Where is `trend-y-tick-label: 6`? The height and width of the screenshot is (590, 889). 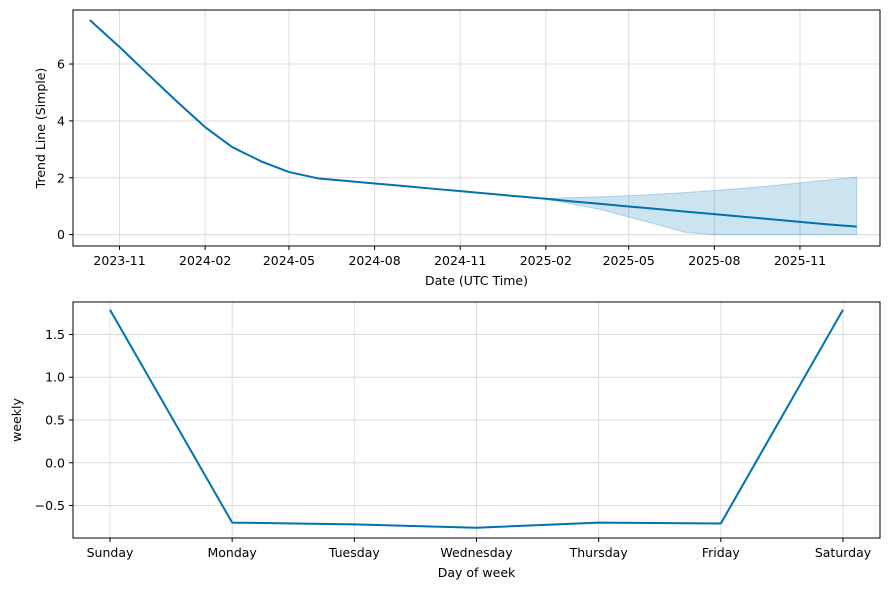
trend-y-tick-label: 6 is located at coordinates (61, 64).